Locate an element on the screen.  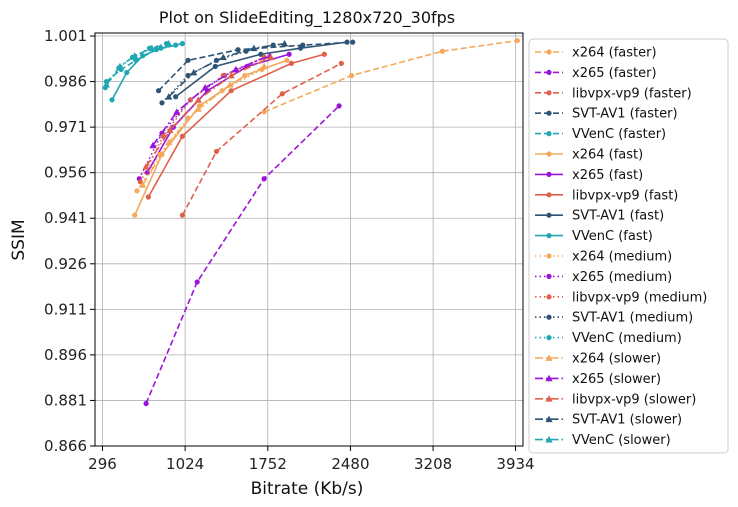
legend-label: x264 (fast) is located at coordinates (607, 155).